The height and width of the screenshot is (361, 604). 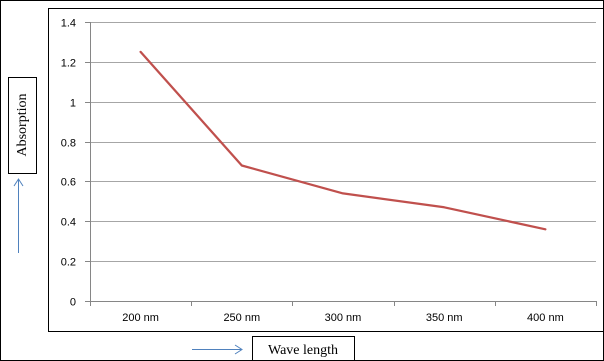 What do you see at coordinates (68, 263) in the screenshot?
I see `y-tick-label: 0.2` at bounding box center [68, 263].